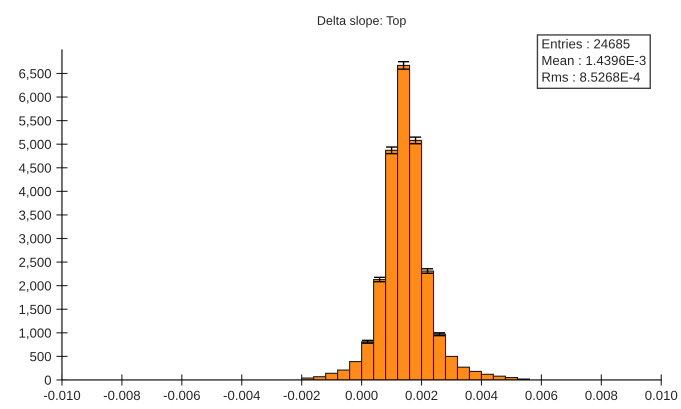 The height and width of the screenshot is (409, 681). I want to click on y-tick-label: 3,500, so click(35, 216).